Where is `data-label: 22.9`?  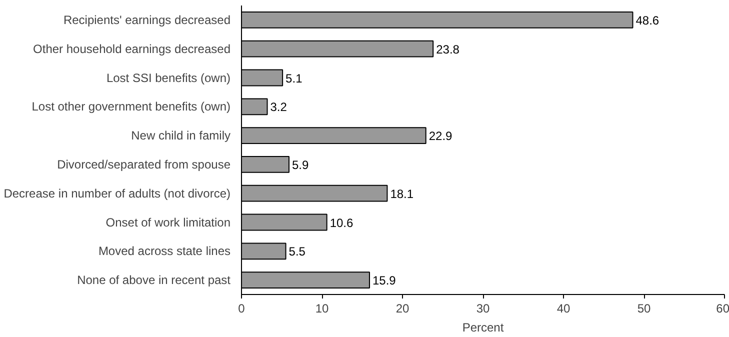 data-label: 22.9 is located at coordinates (440, 136).